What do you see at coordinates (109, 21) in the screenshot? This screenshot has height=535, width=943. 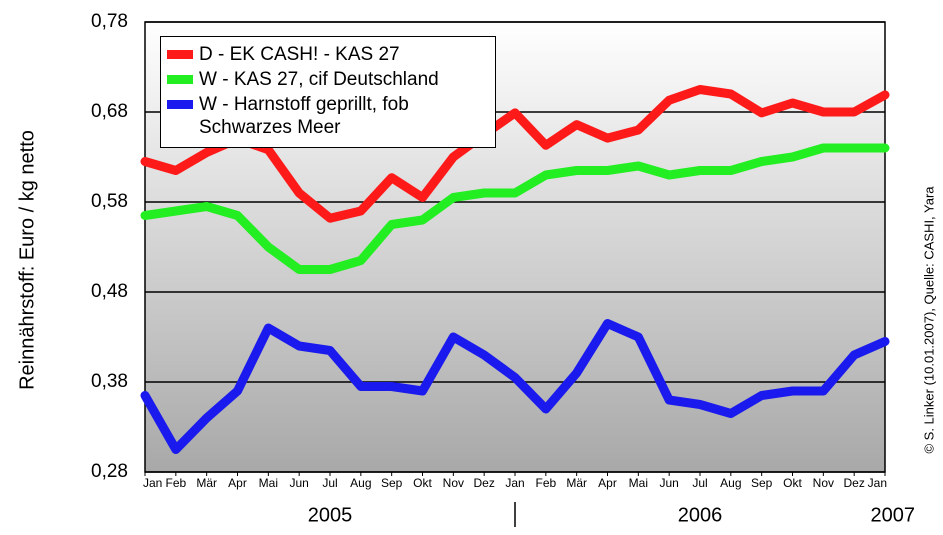 I see `y-tick-label: 0,78` at bounding box center [109, 21].